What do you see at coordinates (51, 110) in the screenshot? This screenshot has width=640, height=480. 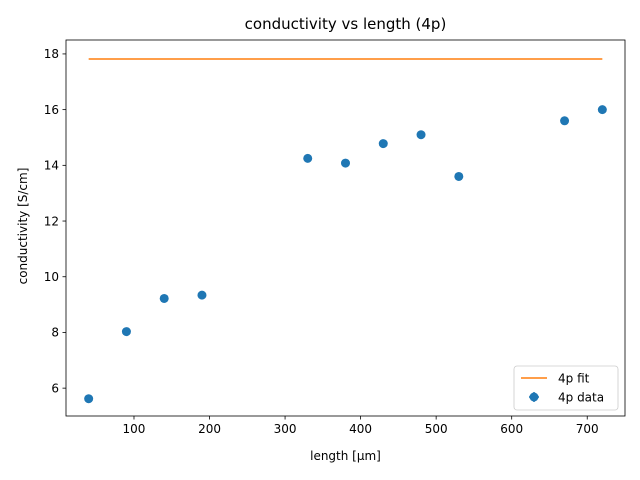 I see `y-tick-label: 16` at bounding box center [51, 110].